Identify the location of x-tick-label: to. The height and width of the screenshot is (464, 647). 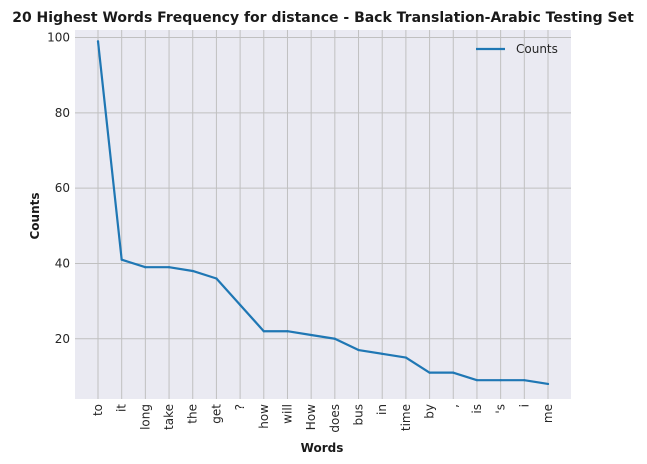
(98, 410).